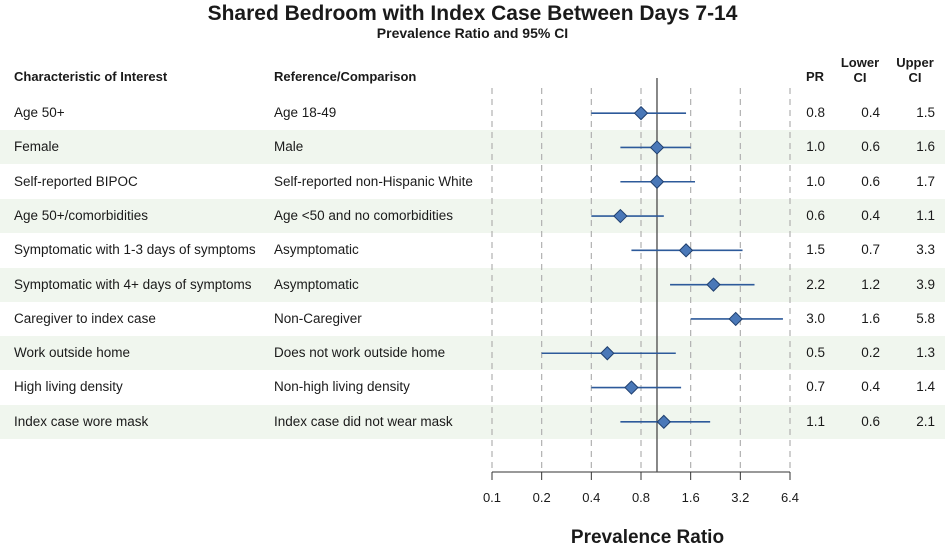  What do you see at coordinates (342, 387) in the screenshot?
I see `reference-cell: Non-high living density` at bounding box center [342, 387].